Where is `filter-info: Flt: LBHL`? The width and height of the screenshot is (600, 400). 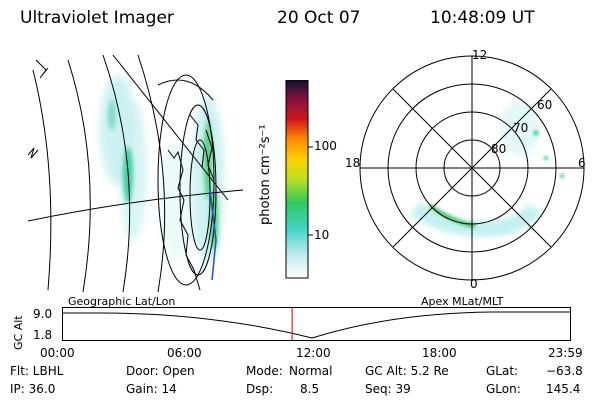 filter-info: Flt: LBHL is located at coordinates (37, 371).